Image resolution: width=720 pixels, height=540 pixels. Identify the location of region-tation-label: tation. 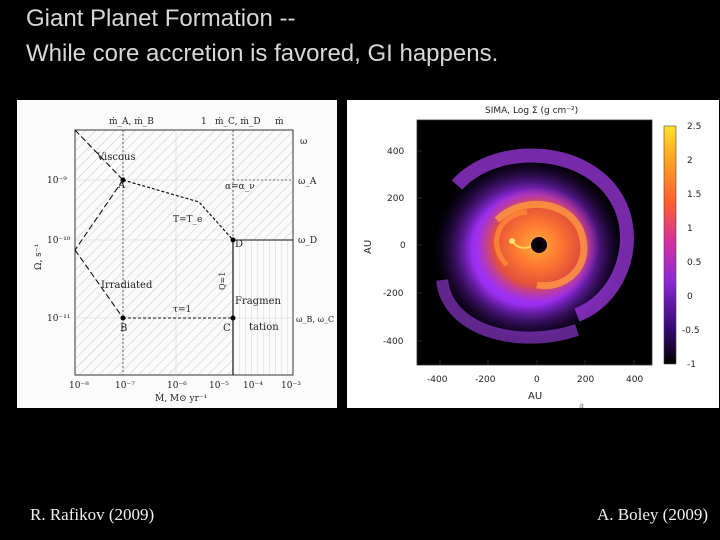
(264, 327).